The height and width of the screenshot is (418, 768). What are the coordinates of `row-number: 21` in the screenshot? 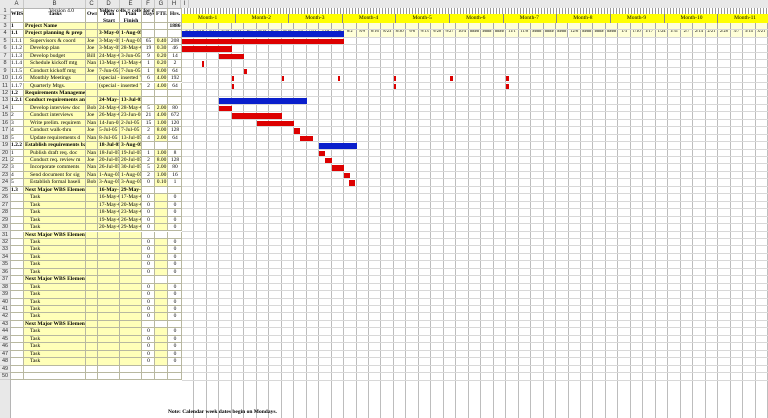 It's located at (5, 161).